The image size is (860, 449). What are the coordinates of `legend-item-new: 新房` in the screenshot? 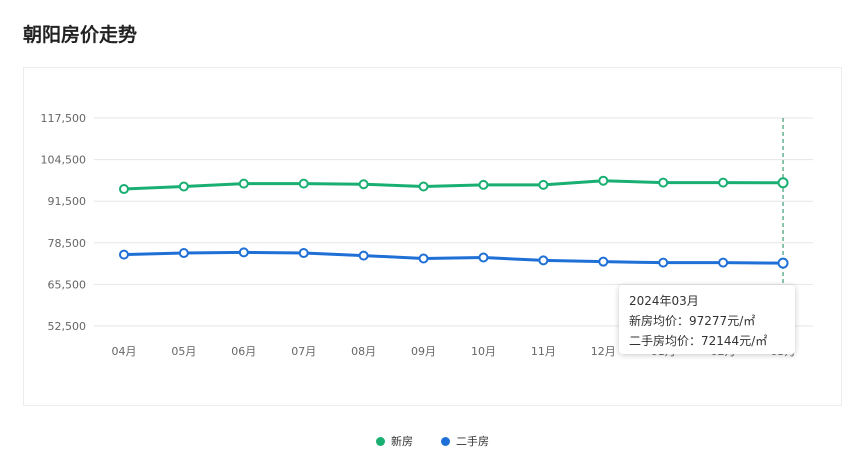 It's located at (394, 441).